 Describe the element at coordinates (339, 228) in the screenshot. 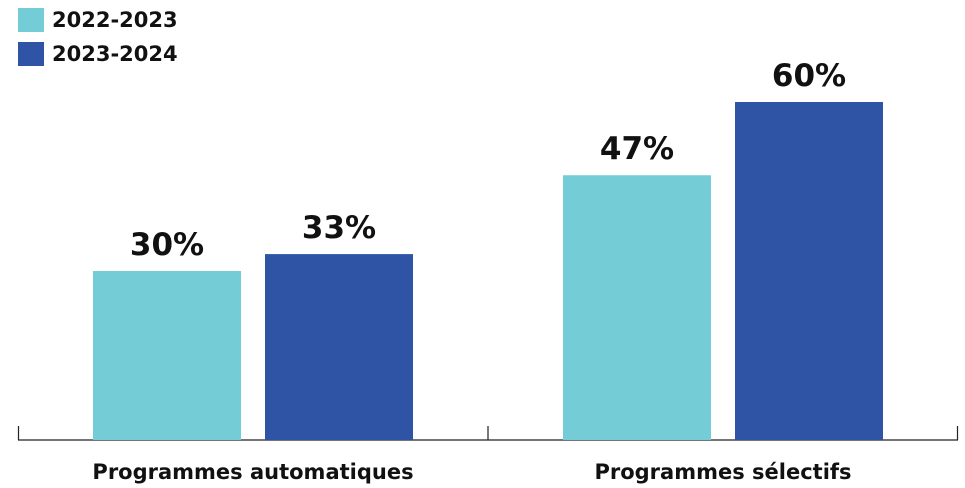

I see `value-label: 33%` at that location.